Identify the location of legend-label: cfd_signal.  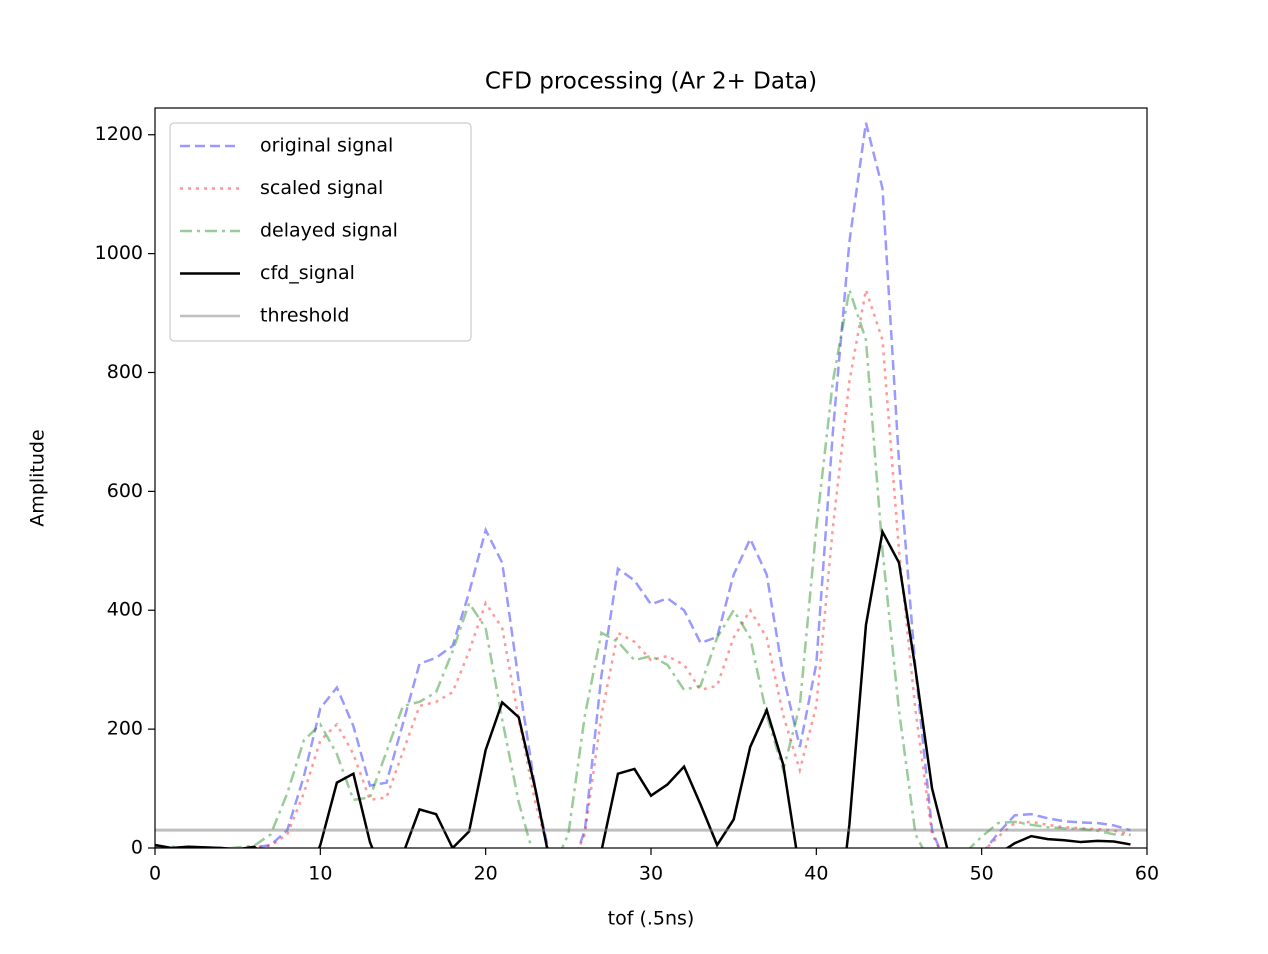
(307, 273).